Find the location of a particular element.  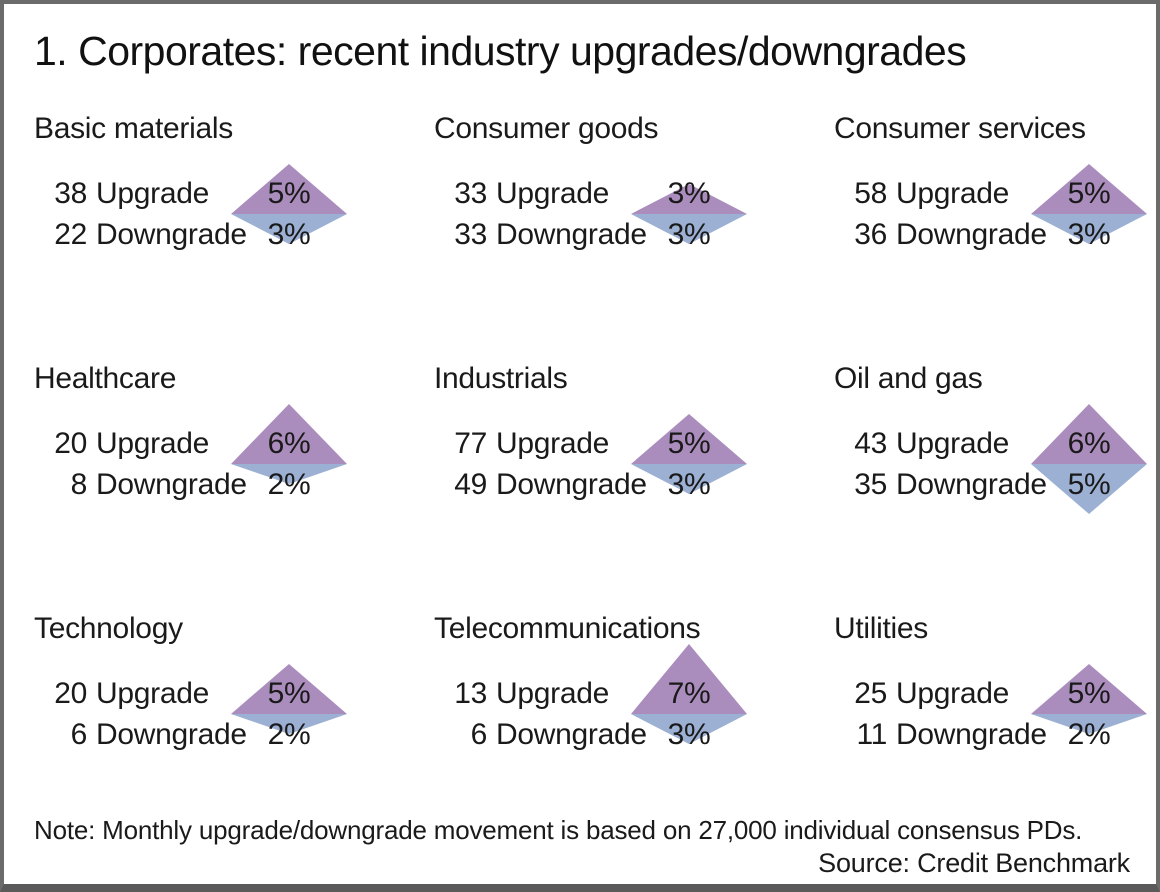

downgrade-row: 11 Downgrade 2% is located at coordinates (990, 734).